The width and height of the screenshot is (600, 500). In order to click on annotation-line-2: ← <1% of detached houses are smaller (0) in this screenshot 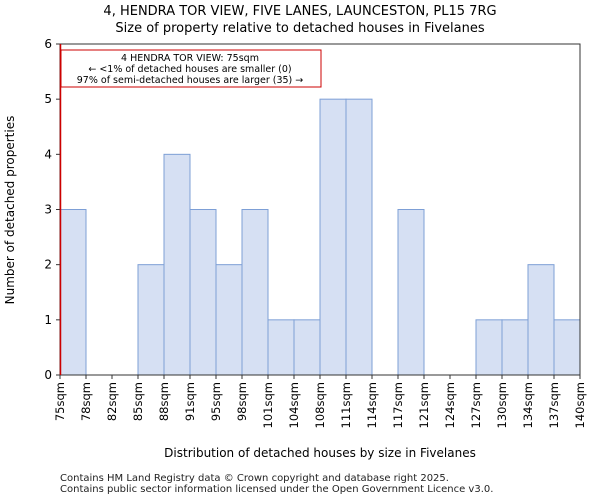, I will do `click(189, 69)`.